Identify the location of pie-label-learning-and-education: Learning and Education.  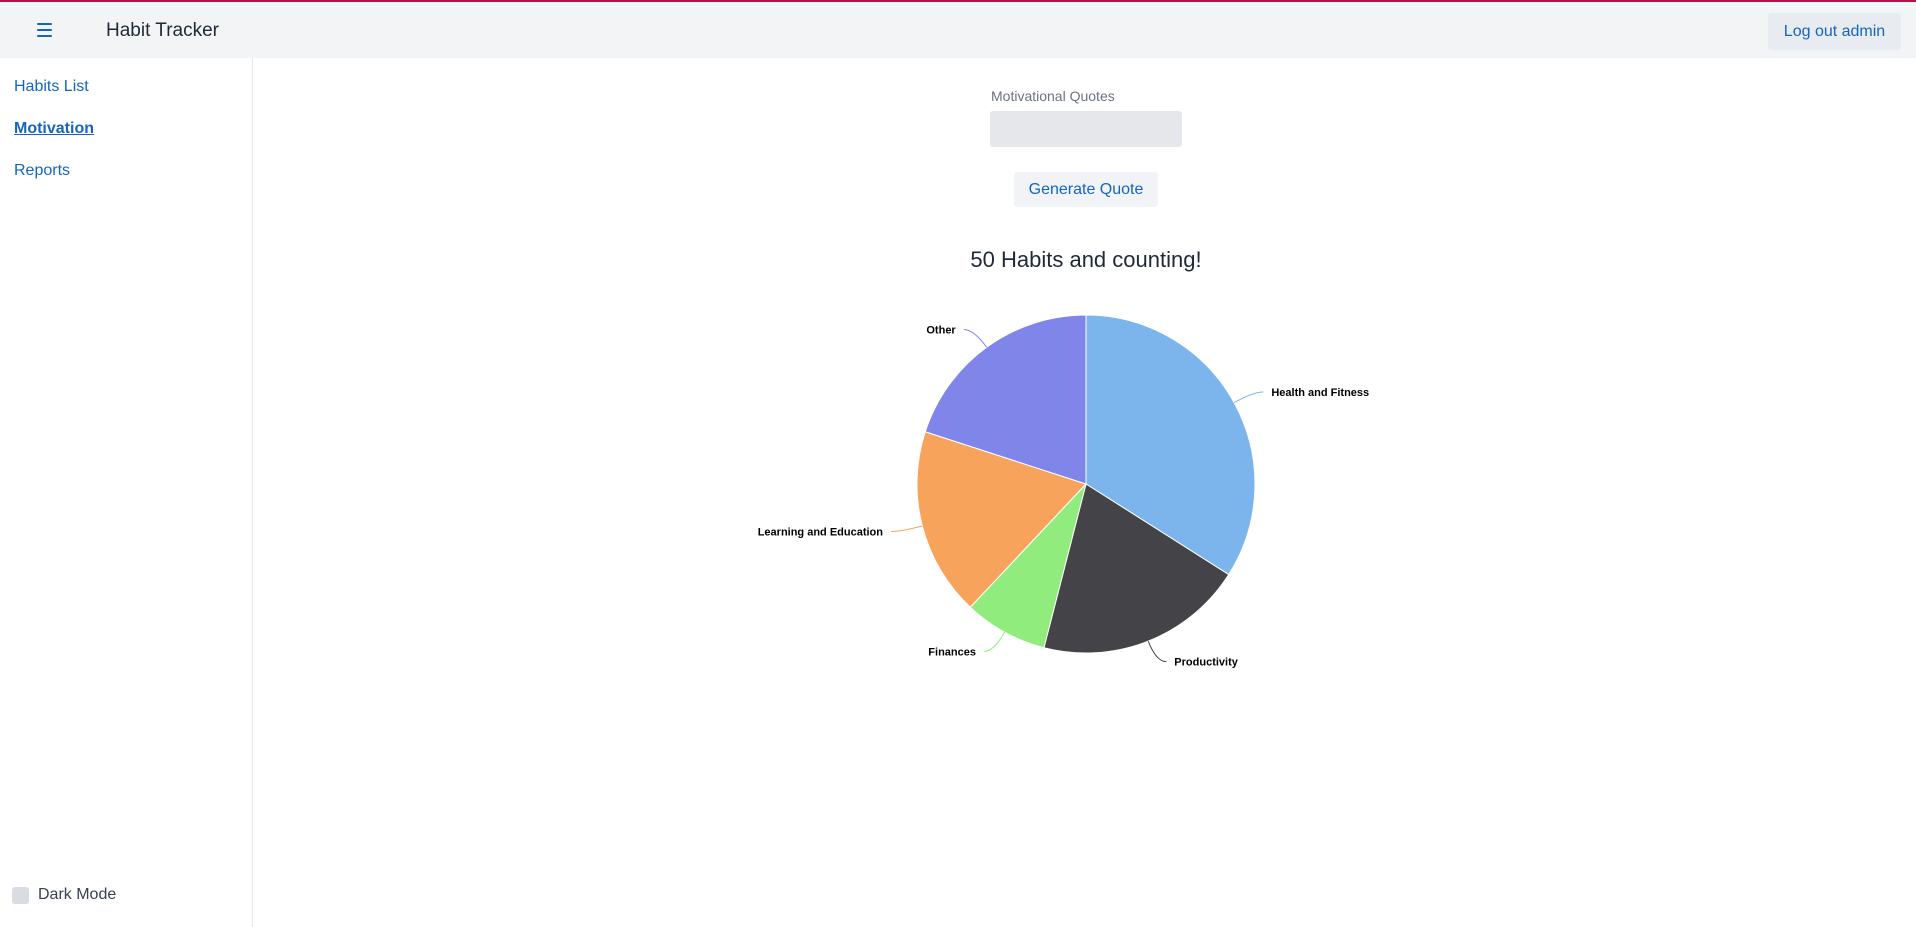
(821, 532).